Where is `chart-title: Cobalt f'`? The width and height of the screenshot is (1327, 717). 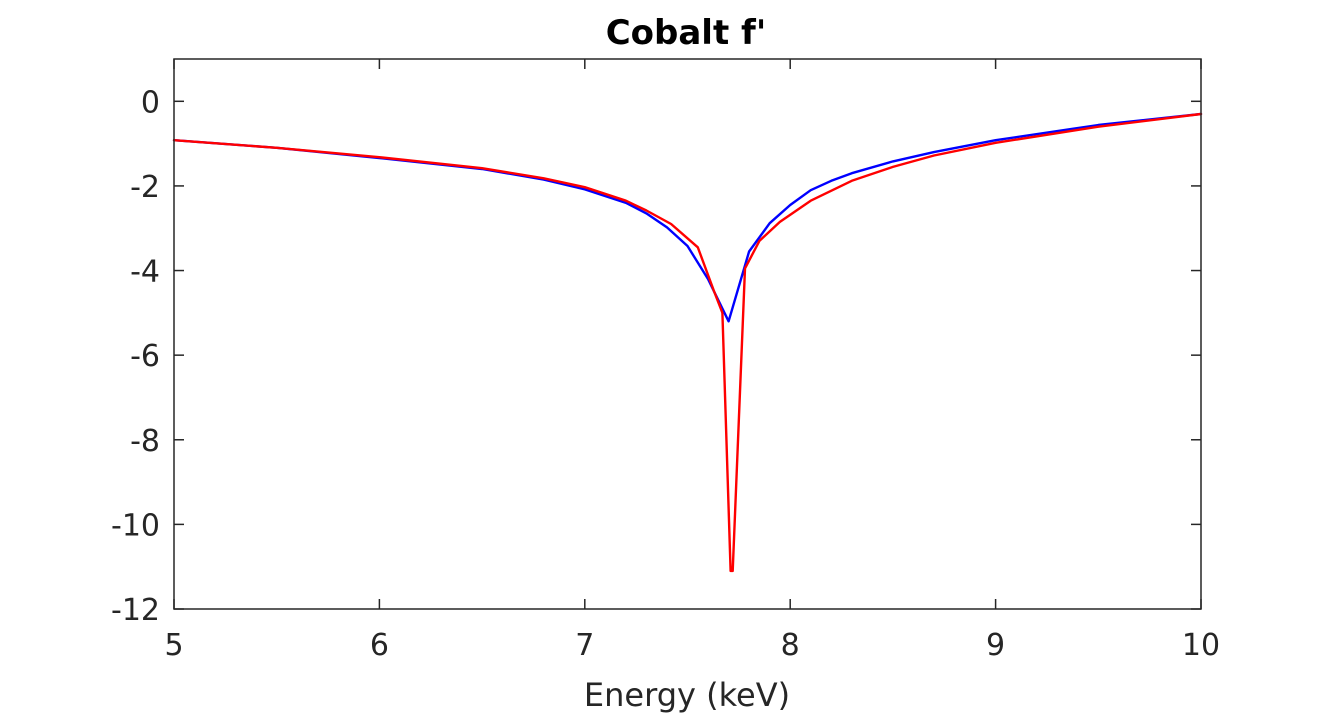
chart-title: Cobalt f' is located at coordinates (686, 33).